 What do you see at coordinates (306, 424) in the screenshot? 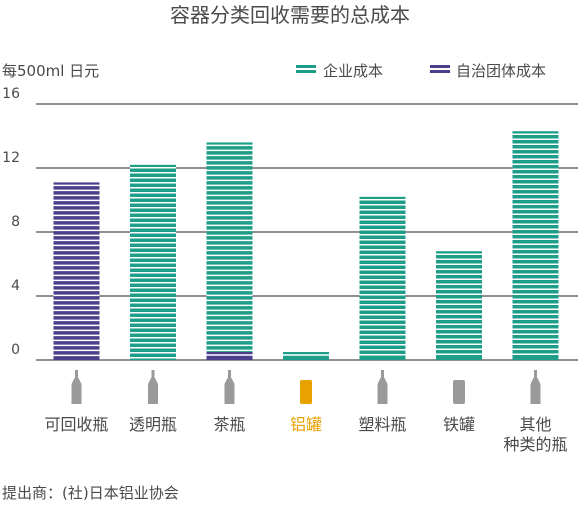
I see `x-tick-label: 铝罐` at bounding box center [306, 424].